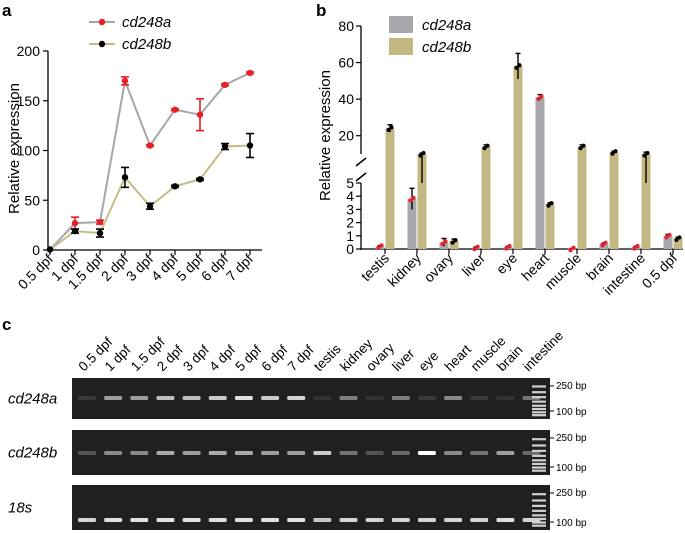 The height and width of the screenshot is (533, 685). Describe the element at coordinates (36, 250) in the screenshot. I see `y-tick-label-a: 0` at that location.